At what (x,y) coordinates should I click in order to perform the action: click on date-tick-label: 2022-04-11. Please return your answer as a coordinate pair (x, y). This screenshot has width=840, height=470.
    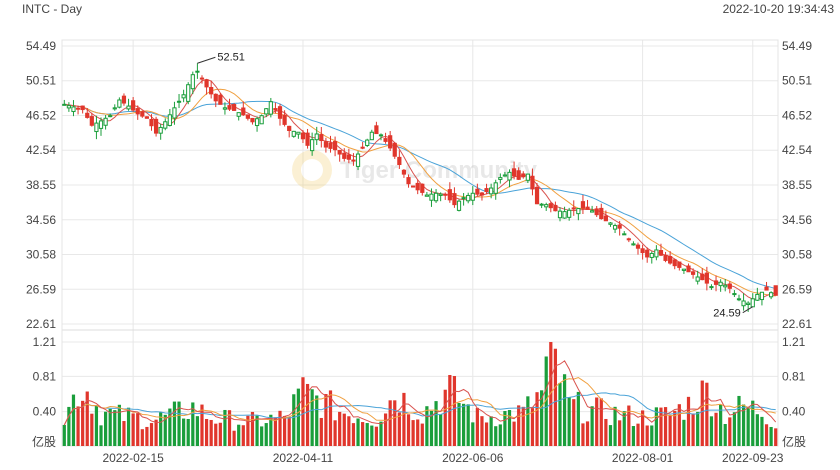
    Looking at the image, I should click on (303, 458).